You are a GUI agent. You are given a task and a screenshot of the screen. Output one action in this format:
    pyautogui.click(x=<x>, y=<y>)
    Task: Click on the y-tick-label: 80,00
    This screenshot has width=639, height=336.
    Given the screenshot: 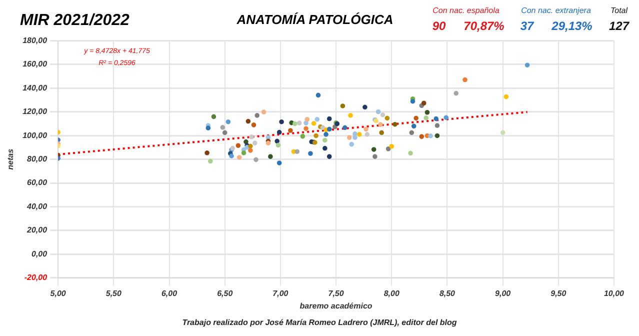 What is the action you would take?
    pyautogui.click(x=37, y=159)
    